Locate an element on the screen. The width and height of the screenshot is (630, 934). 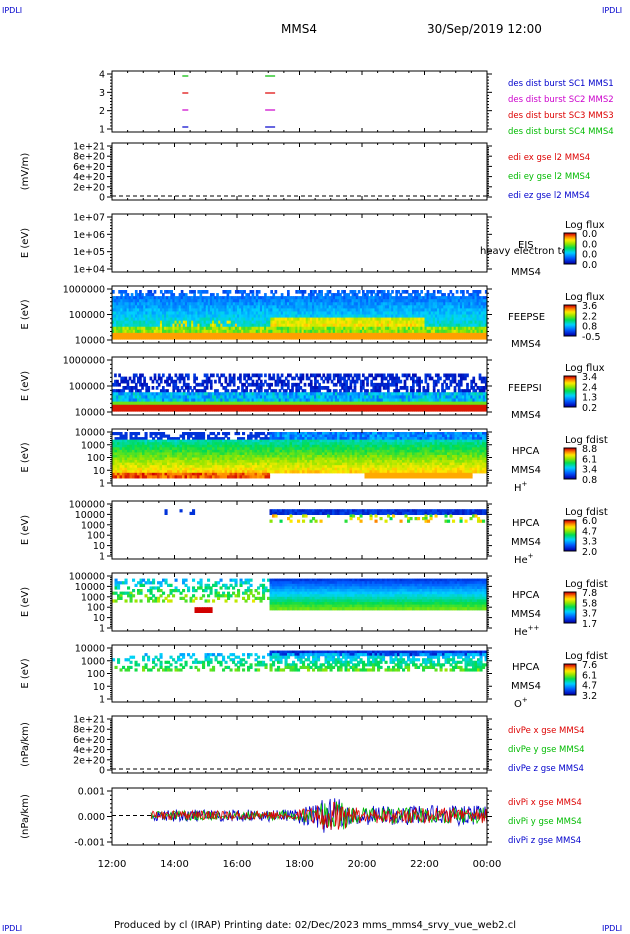
colorbar-tick-label-feepsi: 0.2 is located at coordinates (589, 408).